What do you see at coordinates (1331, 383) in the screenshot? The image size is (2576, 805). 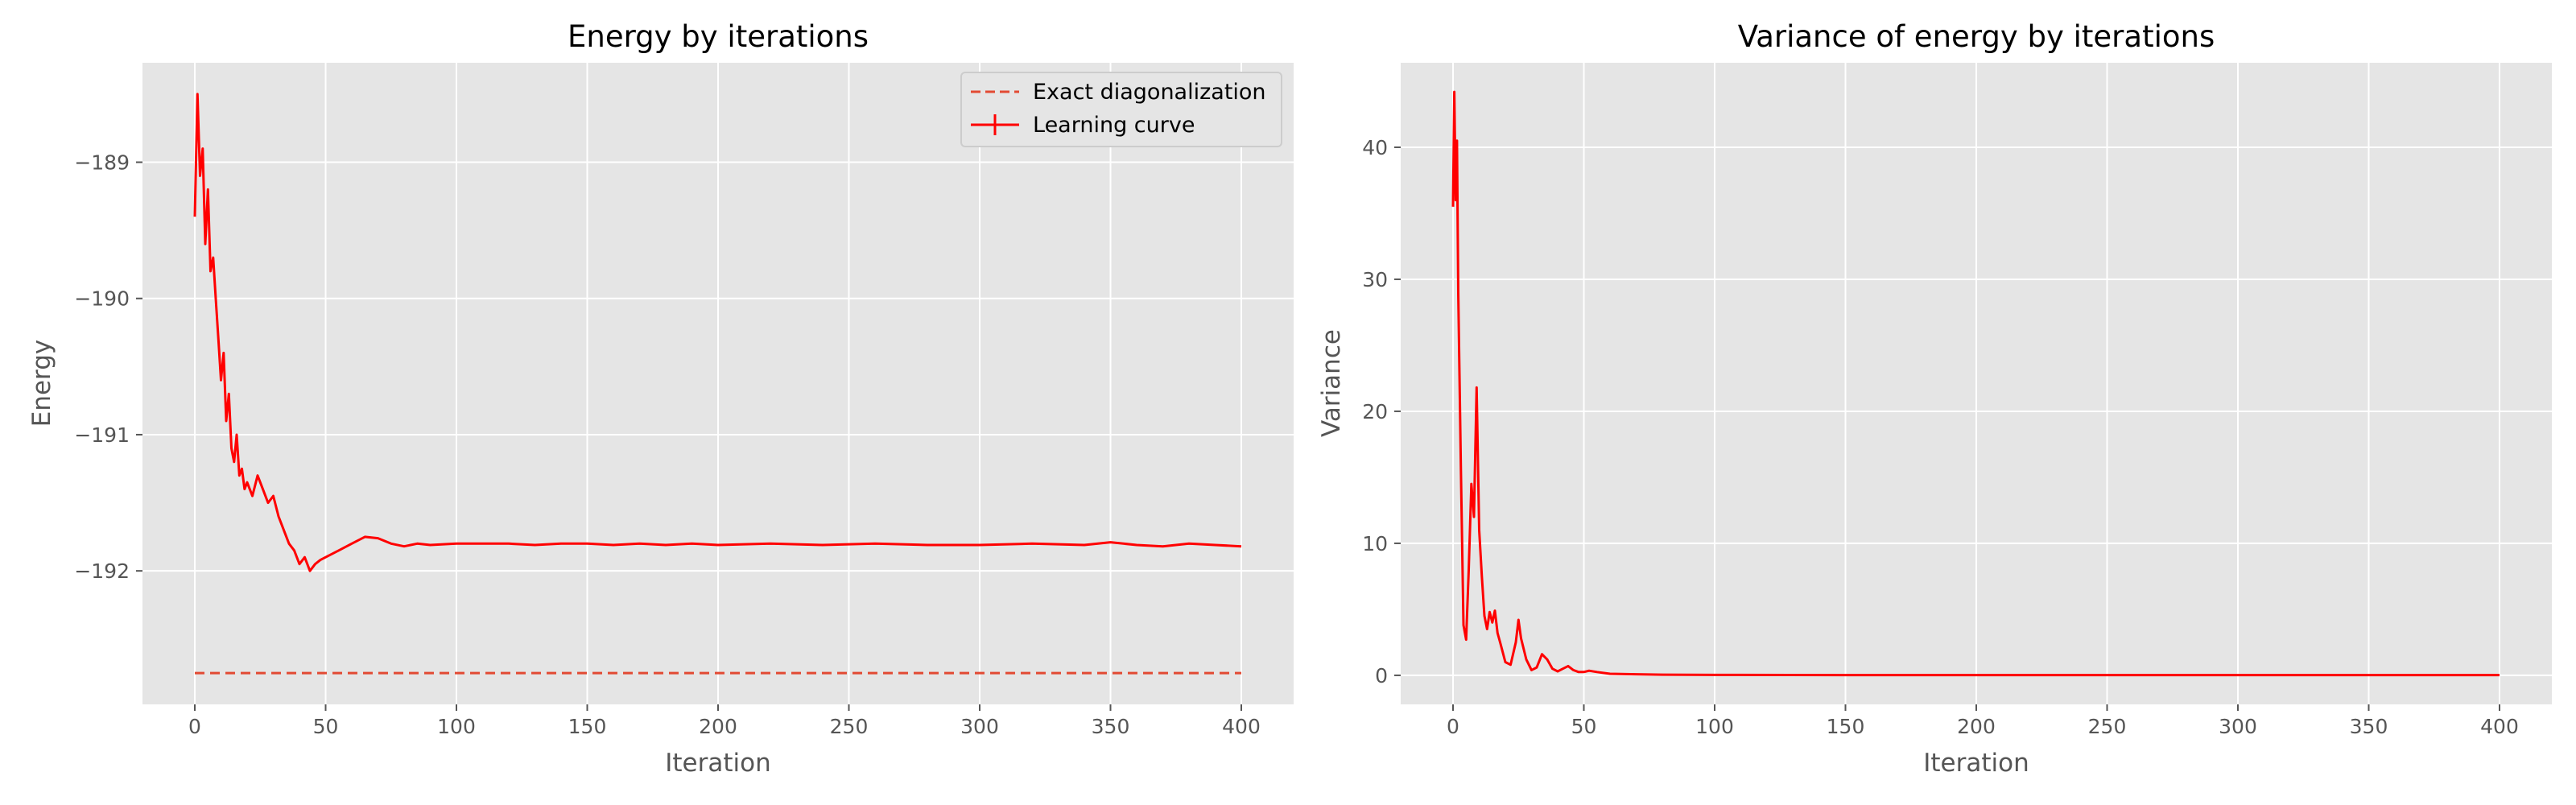 I see `variance-y-axis-label: Variance` at bounding box center [1331, 383].